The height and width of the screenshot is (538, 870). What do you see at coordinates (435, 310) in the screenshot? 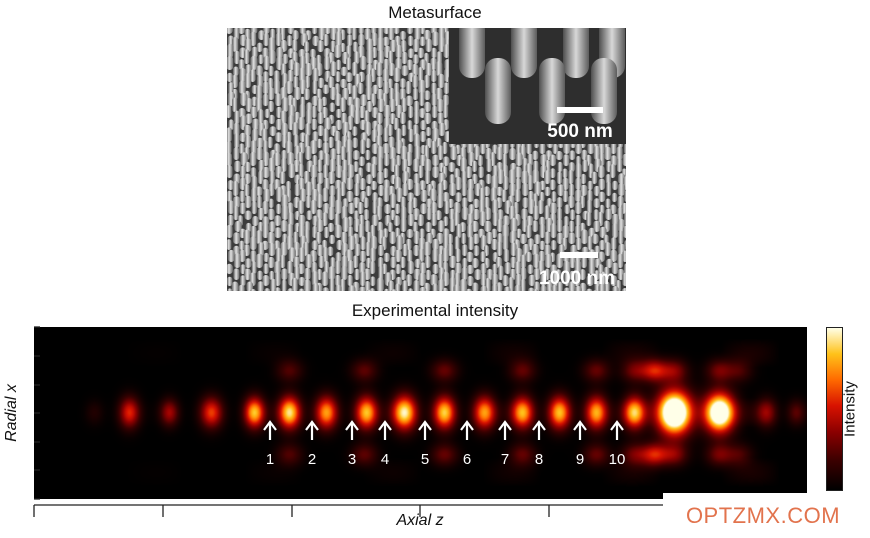
I see `intensity-title: Experimental intensity` at bounding box center [435, 310].